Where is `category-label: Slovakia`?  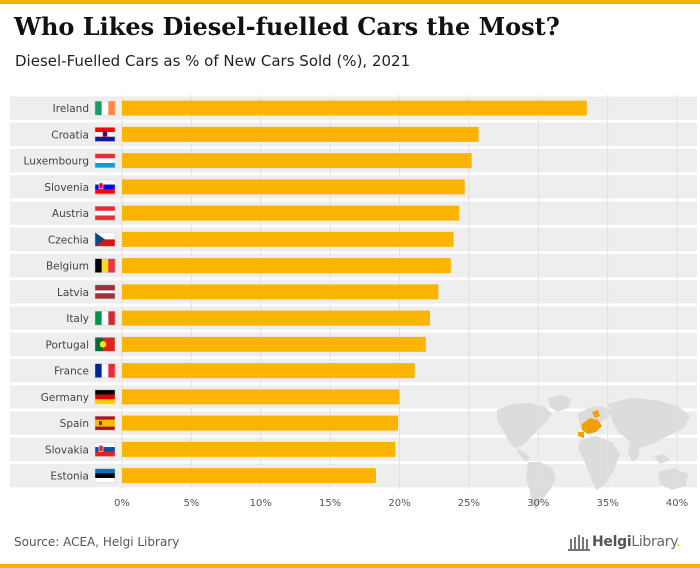
category-label: Slovakia is located at coordinates (67, 450).